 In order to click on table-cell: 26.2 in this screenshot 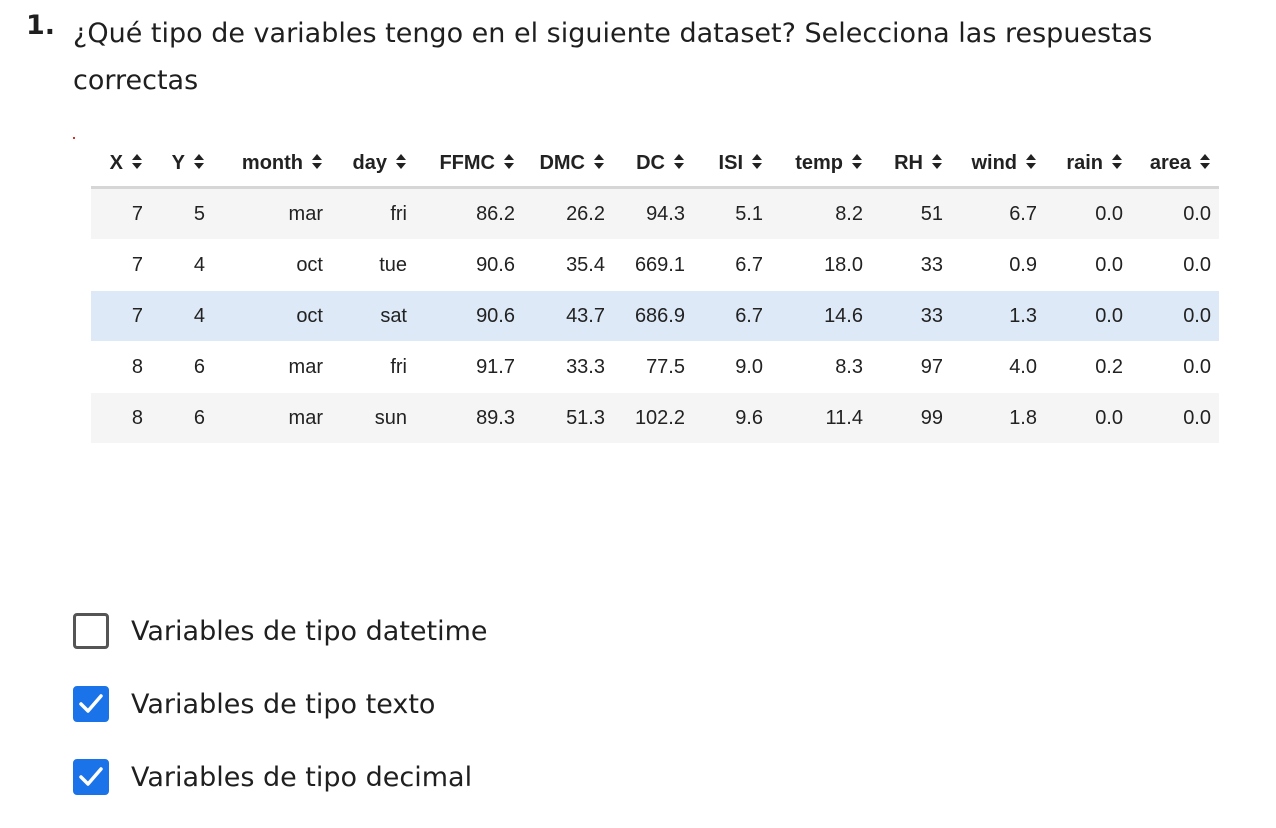, I will do `click(568, 213)`.